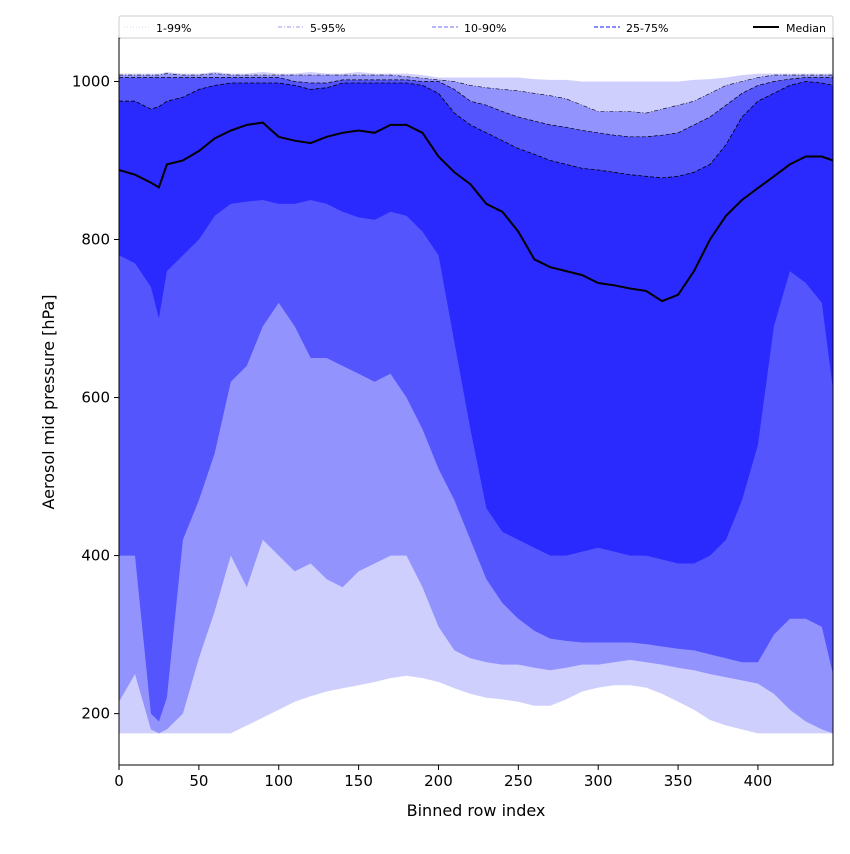  Describe the element at coordinates (438, 781) in the screenshot. I see `x-tick-label: 200` at that location.